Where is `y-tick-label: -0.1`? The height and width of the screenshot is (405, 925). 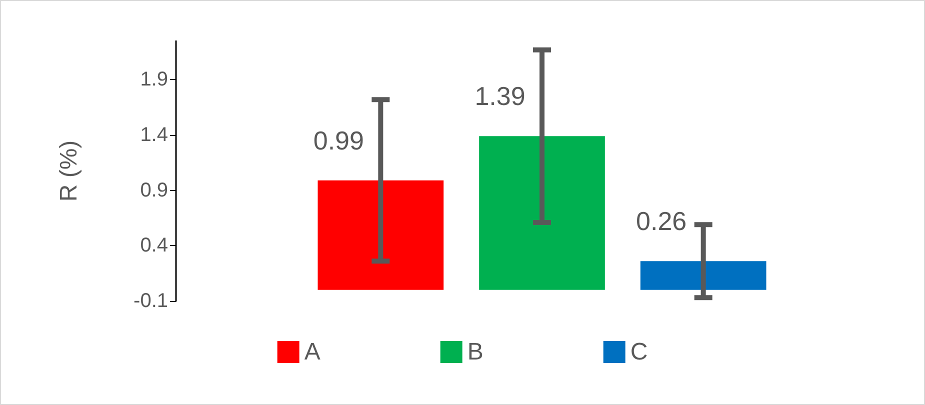 y-tick-label: -0.1 is located at coordinates (151, 301).